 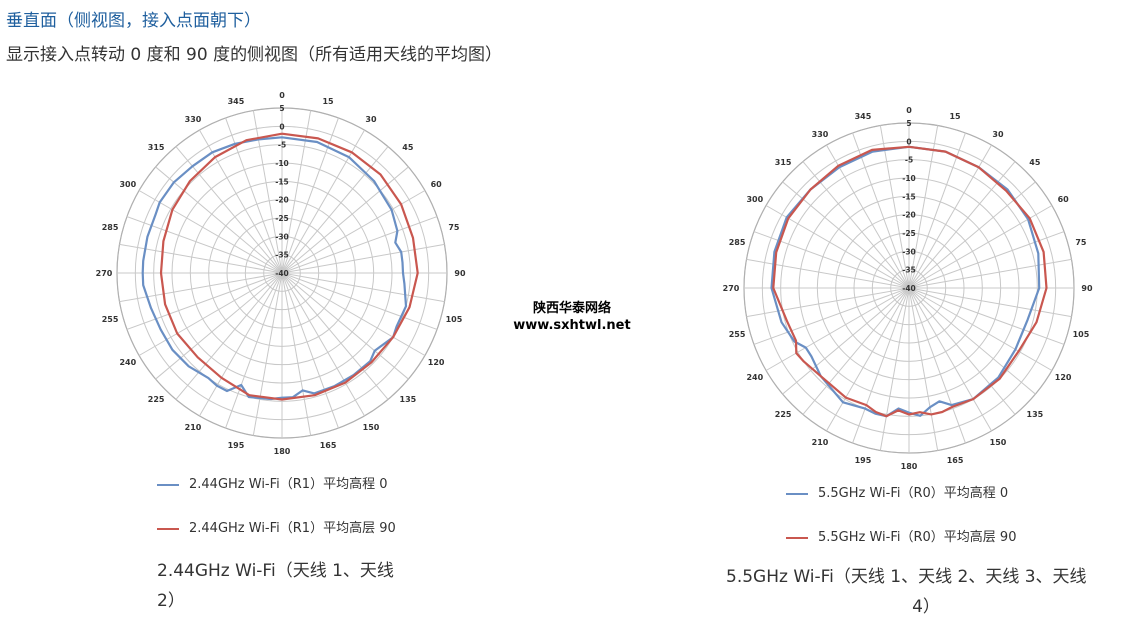 What do you see at coordinates (236, 445) in the screenshot?
I see `angle-tick-label: 195` at bounding box center [236, 445].